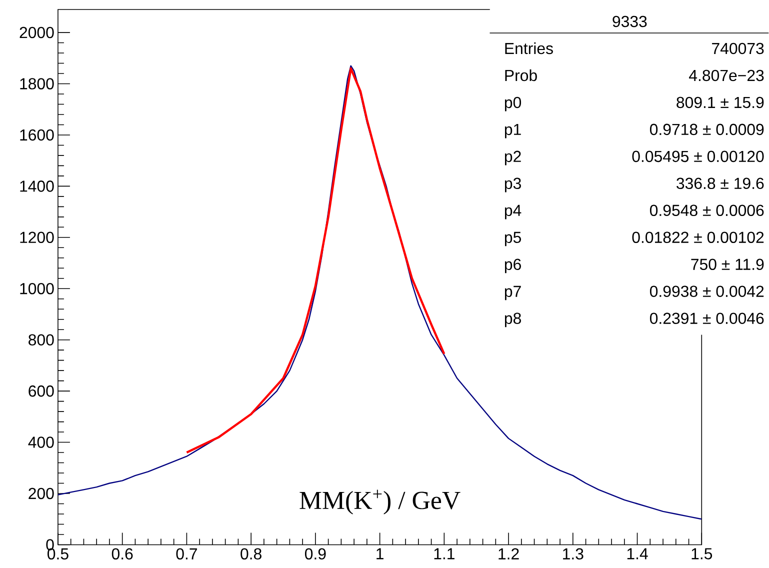 Image resolution: width=769 pixels, height=568 pixels. Describe the element at coordinates (380, 554) in the screenshot. I see `x-tick-label: 1` at that location.